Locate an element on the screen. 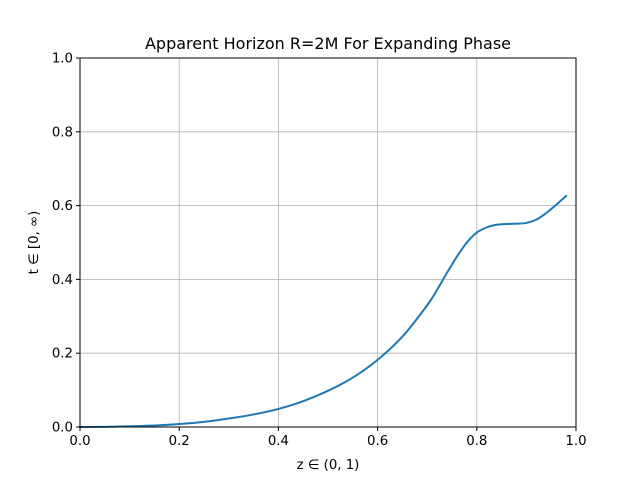  y-axis-label: t ∈ [0, ∞) is located at coordinates (34, 243).